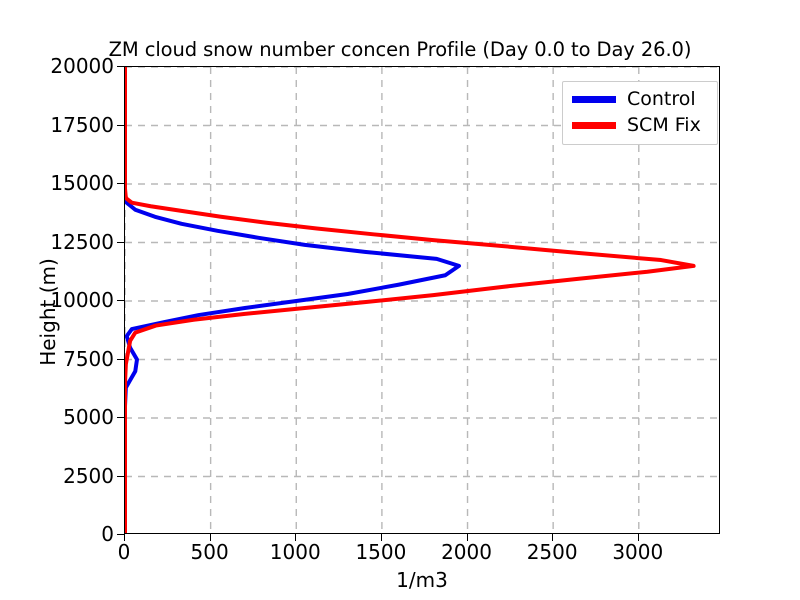  Describe the element at coordinates (640, 113) in the screenshot. I see `legend: Control SCM Fix` at that location.